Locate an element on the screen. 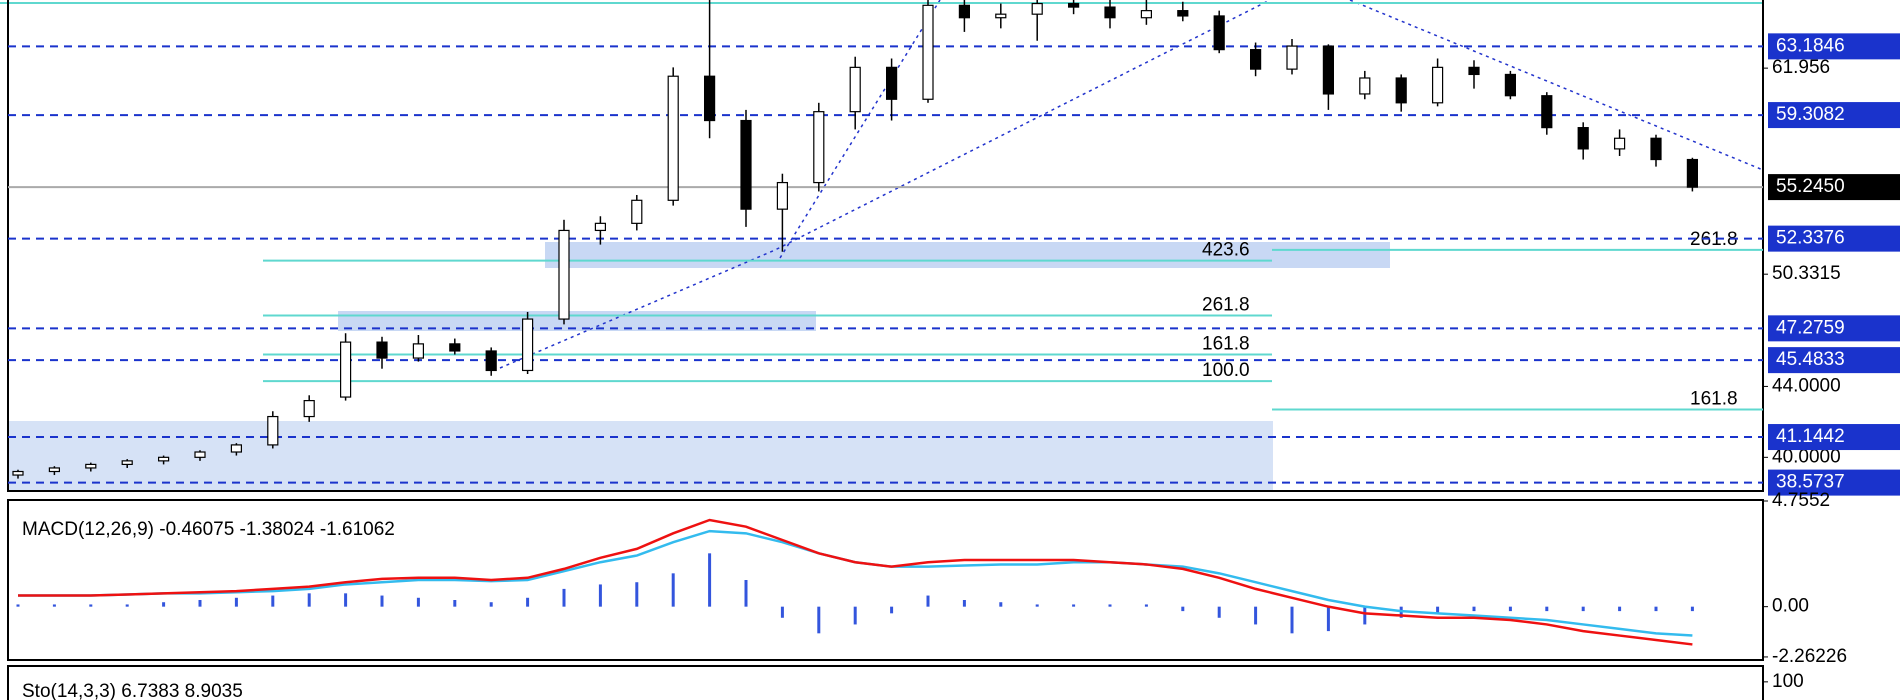 The image size is (1900, 700). price-box is located at coordinates (1834, 187).